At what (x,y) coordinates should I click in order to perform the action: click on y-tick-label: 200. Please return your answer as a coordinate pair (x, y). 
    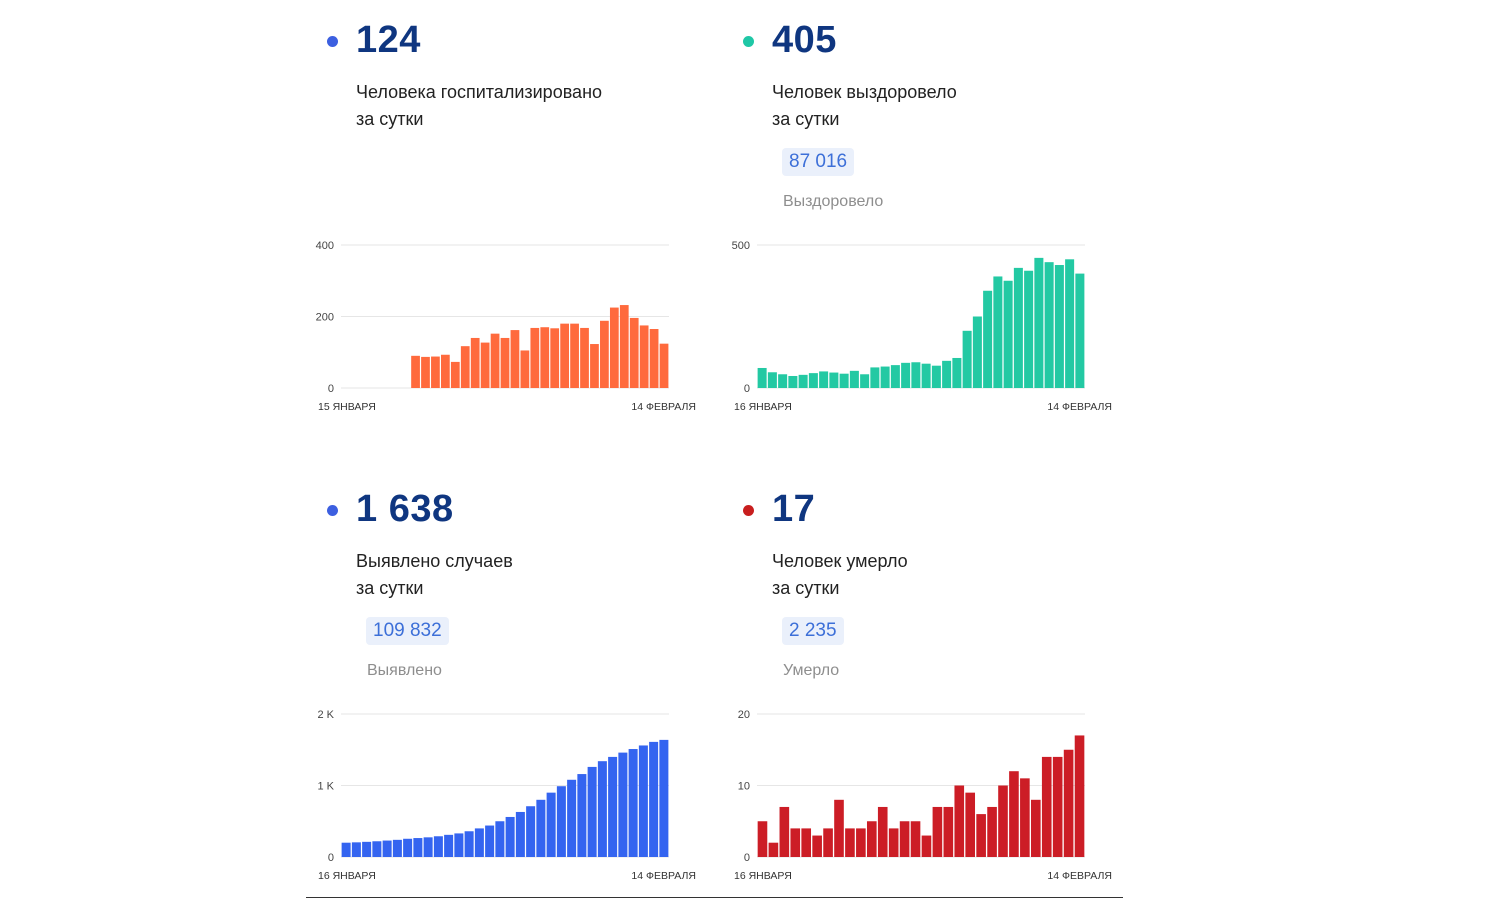
    Looking at the image, I should click on (325, 318).